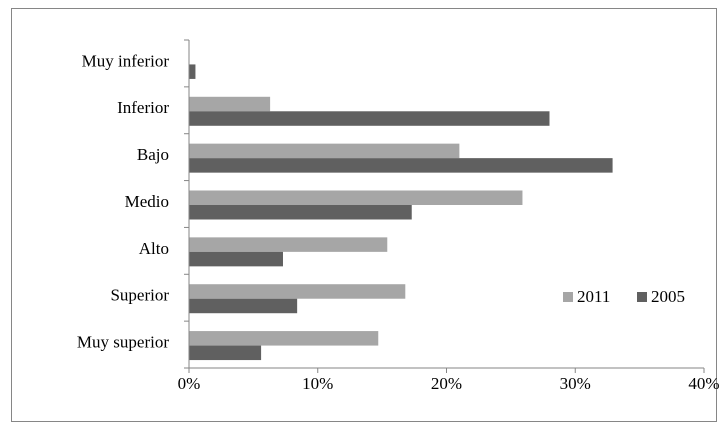 Image resolution: width=728 pixels, height=431 pixels. What do you see at coordinates (668, 296) in the screenshot?
I see `legend-label: 2005` at bounding box center [668, 296].